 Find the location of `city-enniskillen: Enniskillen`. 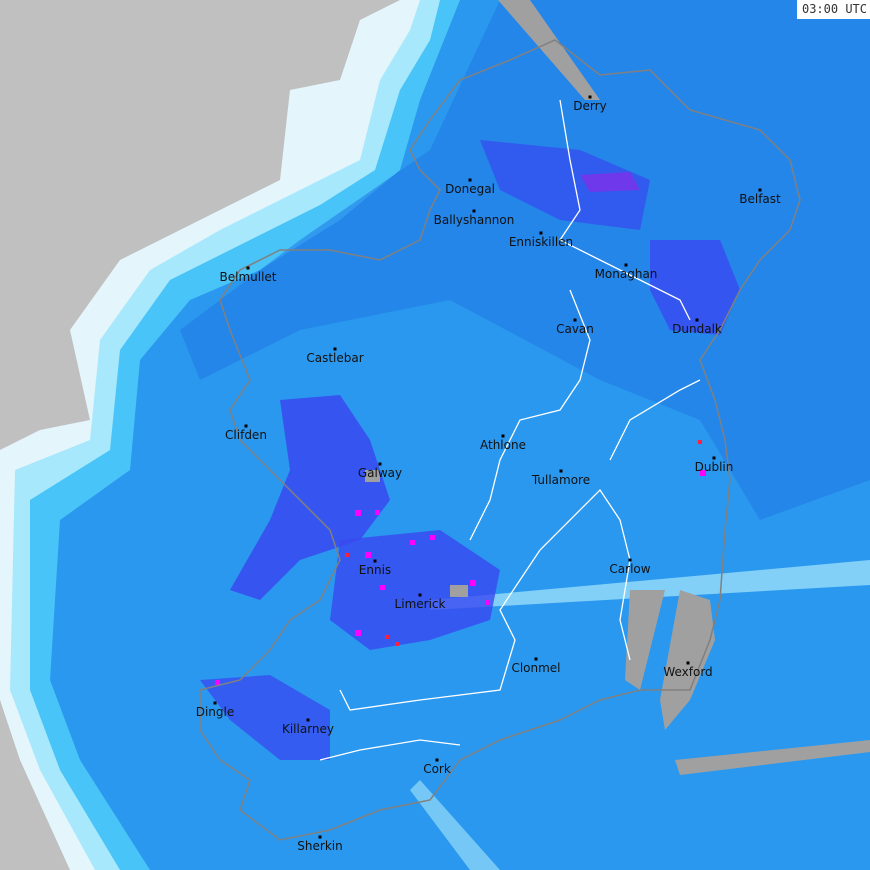

city-enniskillen: Enniskillen is located at coordinates (541, 240).